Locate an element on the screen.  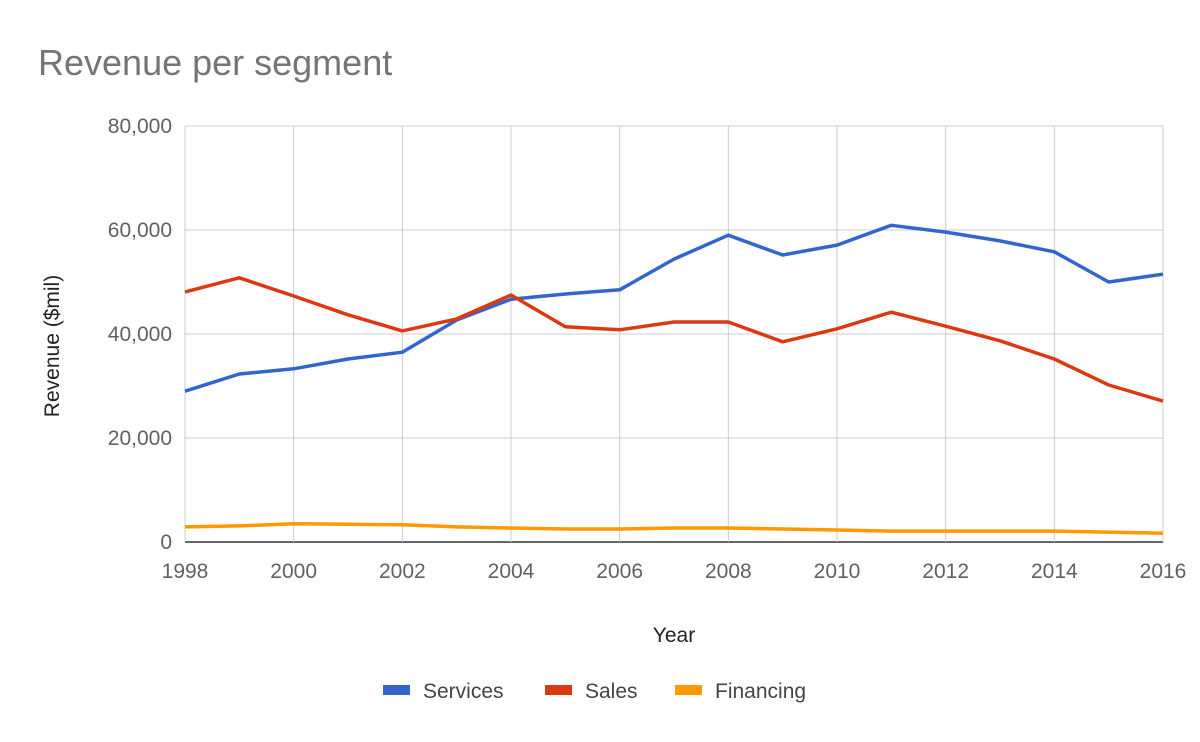
y-tick-label: 60,000 is located at coordinates (140, 230).